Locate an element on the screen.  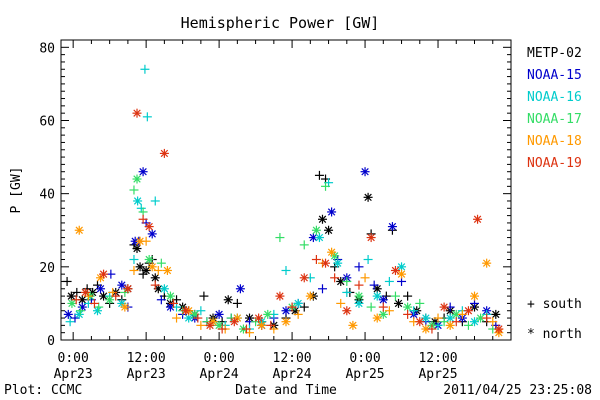
x-tick-time-label: 12:00 is located at coordinates (292, 358).